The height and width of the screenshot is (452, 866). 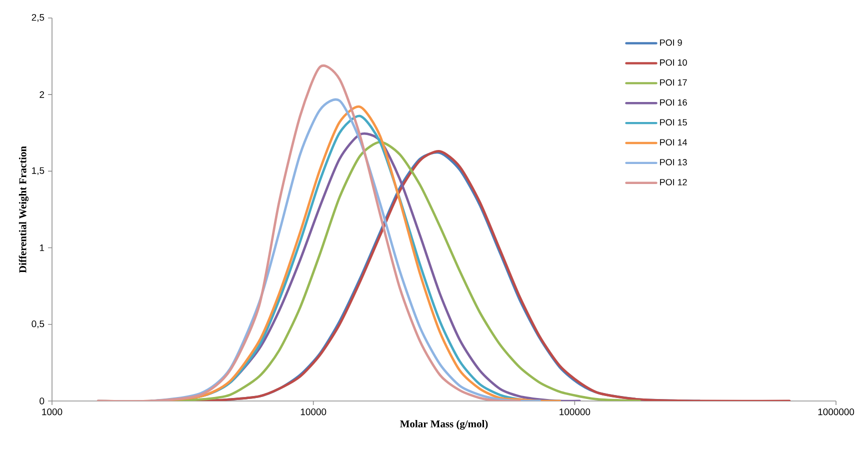 What do you see at coordinates (673, 122) in the screenshot?
I see `legend-label: POI 15` at bounding box center [673, 122].